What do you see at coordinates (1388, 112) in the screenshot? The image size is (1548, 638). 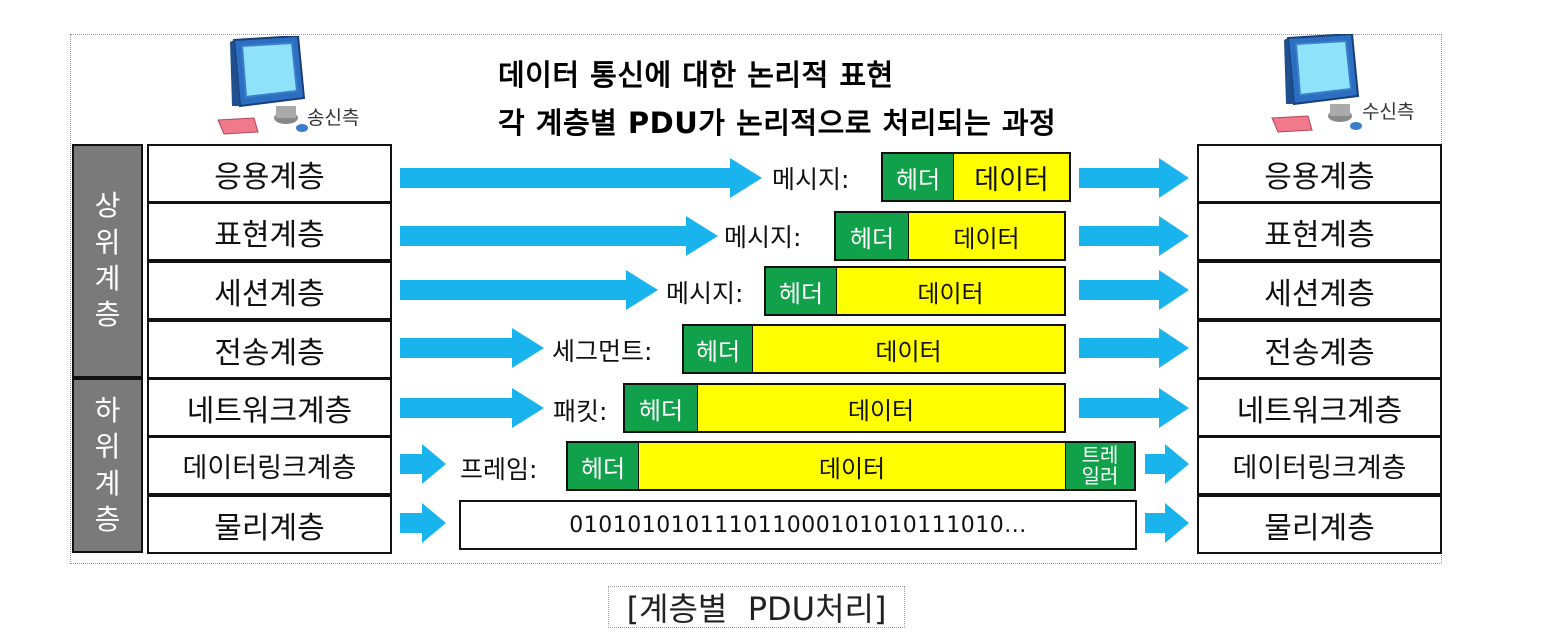 I see `receiver-label: 수신측` at bounding box center [1388, 112].